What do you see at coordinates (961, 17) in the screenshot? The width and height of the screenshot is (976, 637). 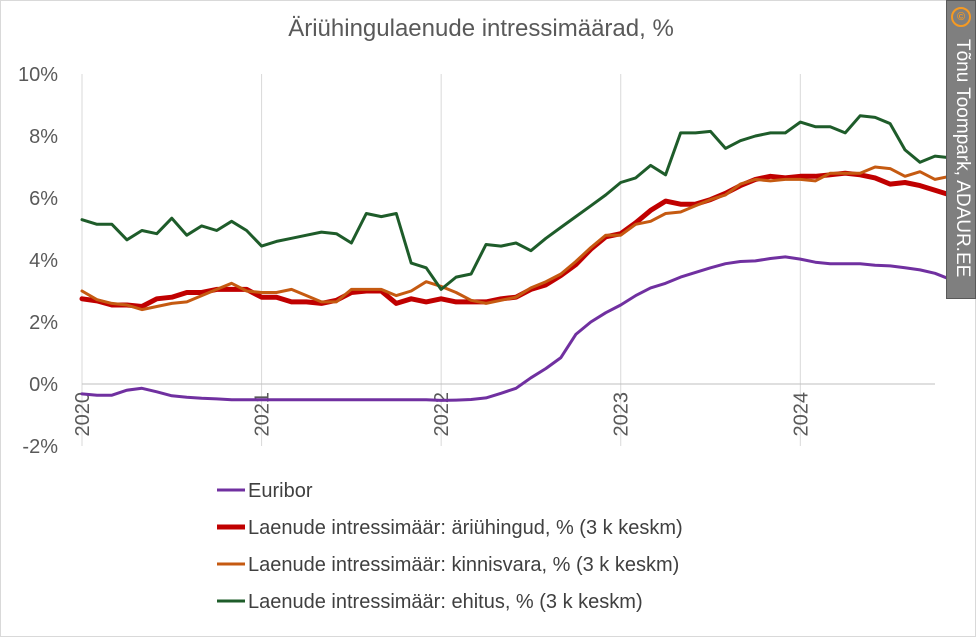 I see `copyright-icon: ©` at bounding box center [961, 17].